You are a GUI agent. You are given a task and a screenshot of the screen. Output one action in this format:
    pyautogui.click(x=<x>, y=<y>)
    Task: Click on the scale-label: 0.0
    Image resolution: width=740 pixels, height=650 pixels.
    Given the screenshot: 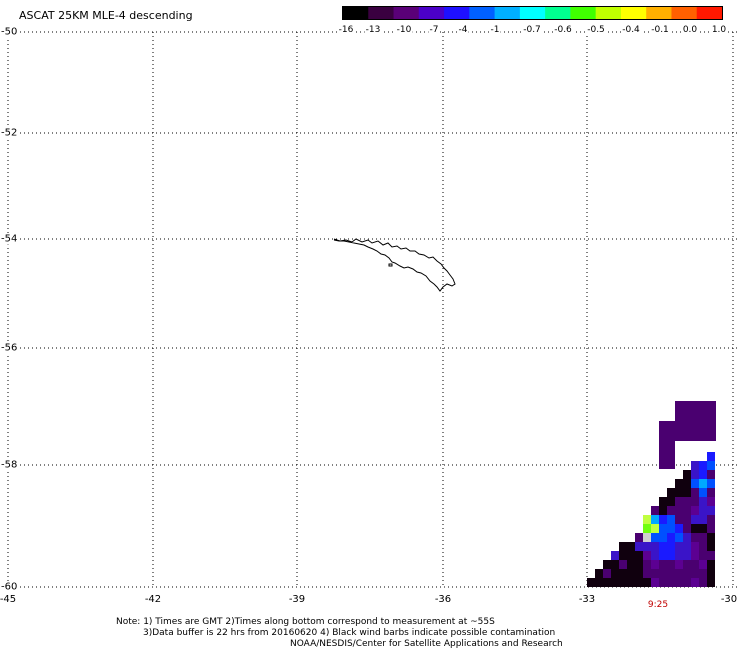 What is the action you would take?
    pyautogui.click(x=690, y=30)
    